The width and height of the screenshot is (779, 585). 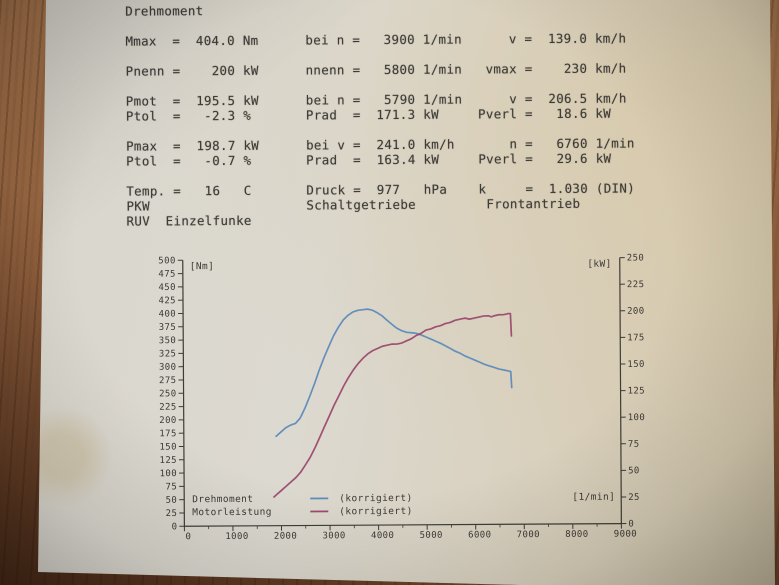 I want to click on svg-text: 4000, so click(x=382, y=536).